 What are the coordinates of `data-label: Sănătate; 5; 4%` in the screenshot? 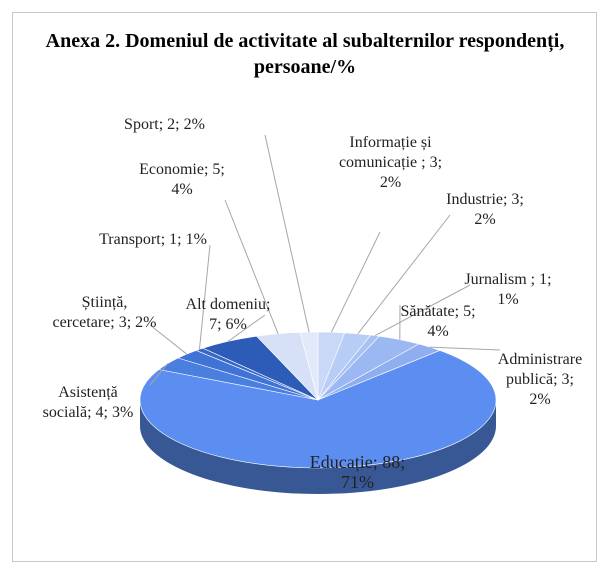 It's located at (438, 321).